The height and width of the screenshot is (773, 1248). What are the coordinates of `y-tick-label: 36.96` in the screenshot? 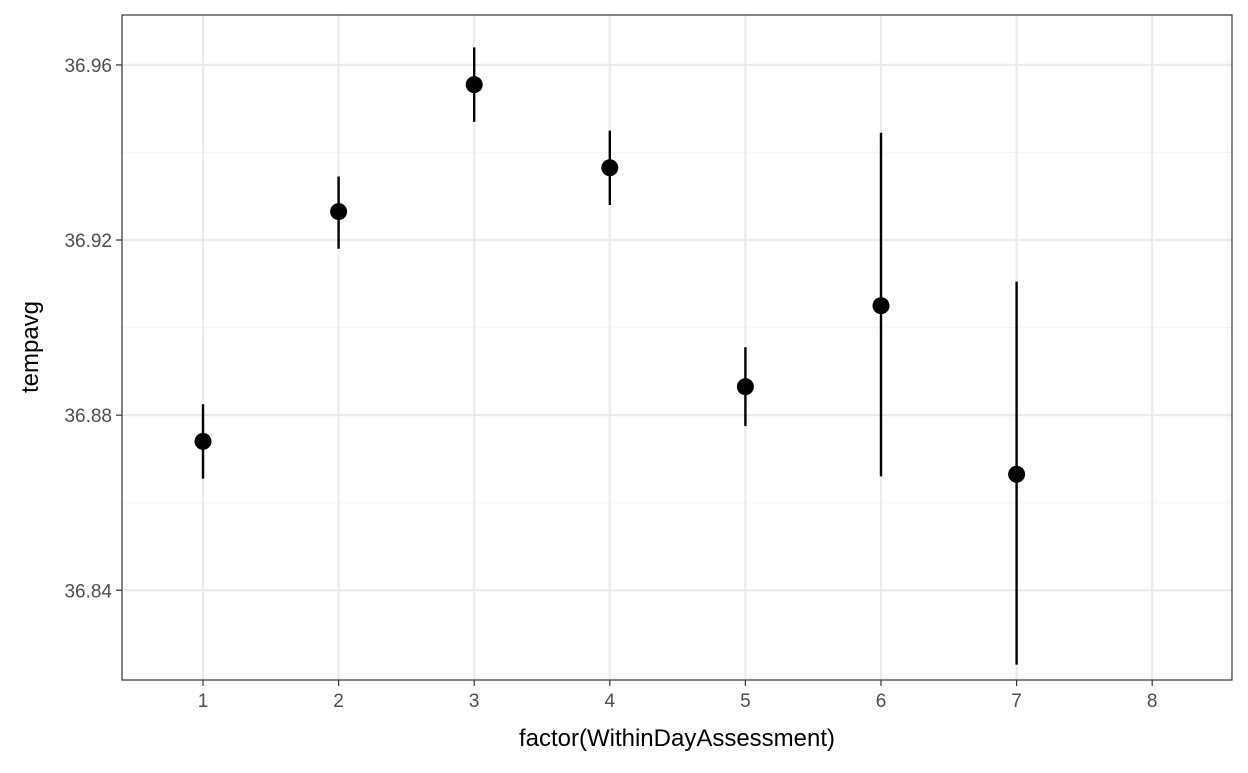 It's located at (88, 66).